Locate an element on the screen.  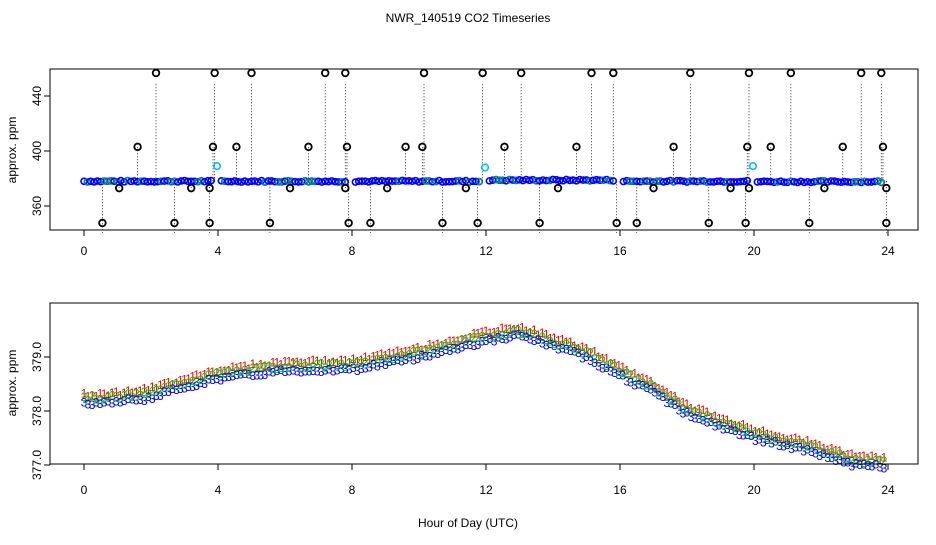
top-y-tick-label: 440 is located at coordinates (37, 96).